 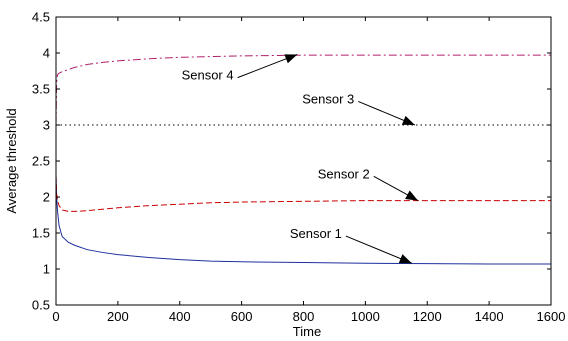 What do you see at coordinates (242, 316) in the screenshot?
I see `x-tick-label: 600` at bounding box center [242, 316].